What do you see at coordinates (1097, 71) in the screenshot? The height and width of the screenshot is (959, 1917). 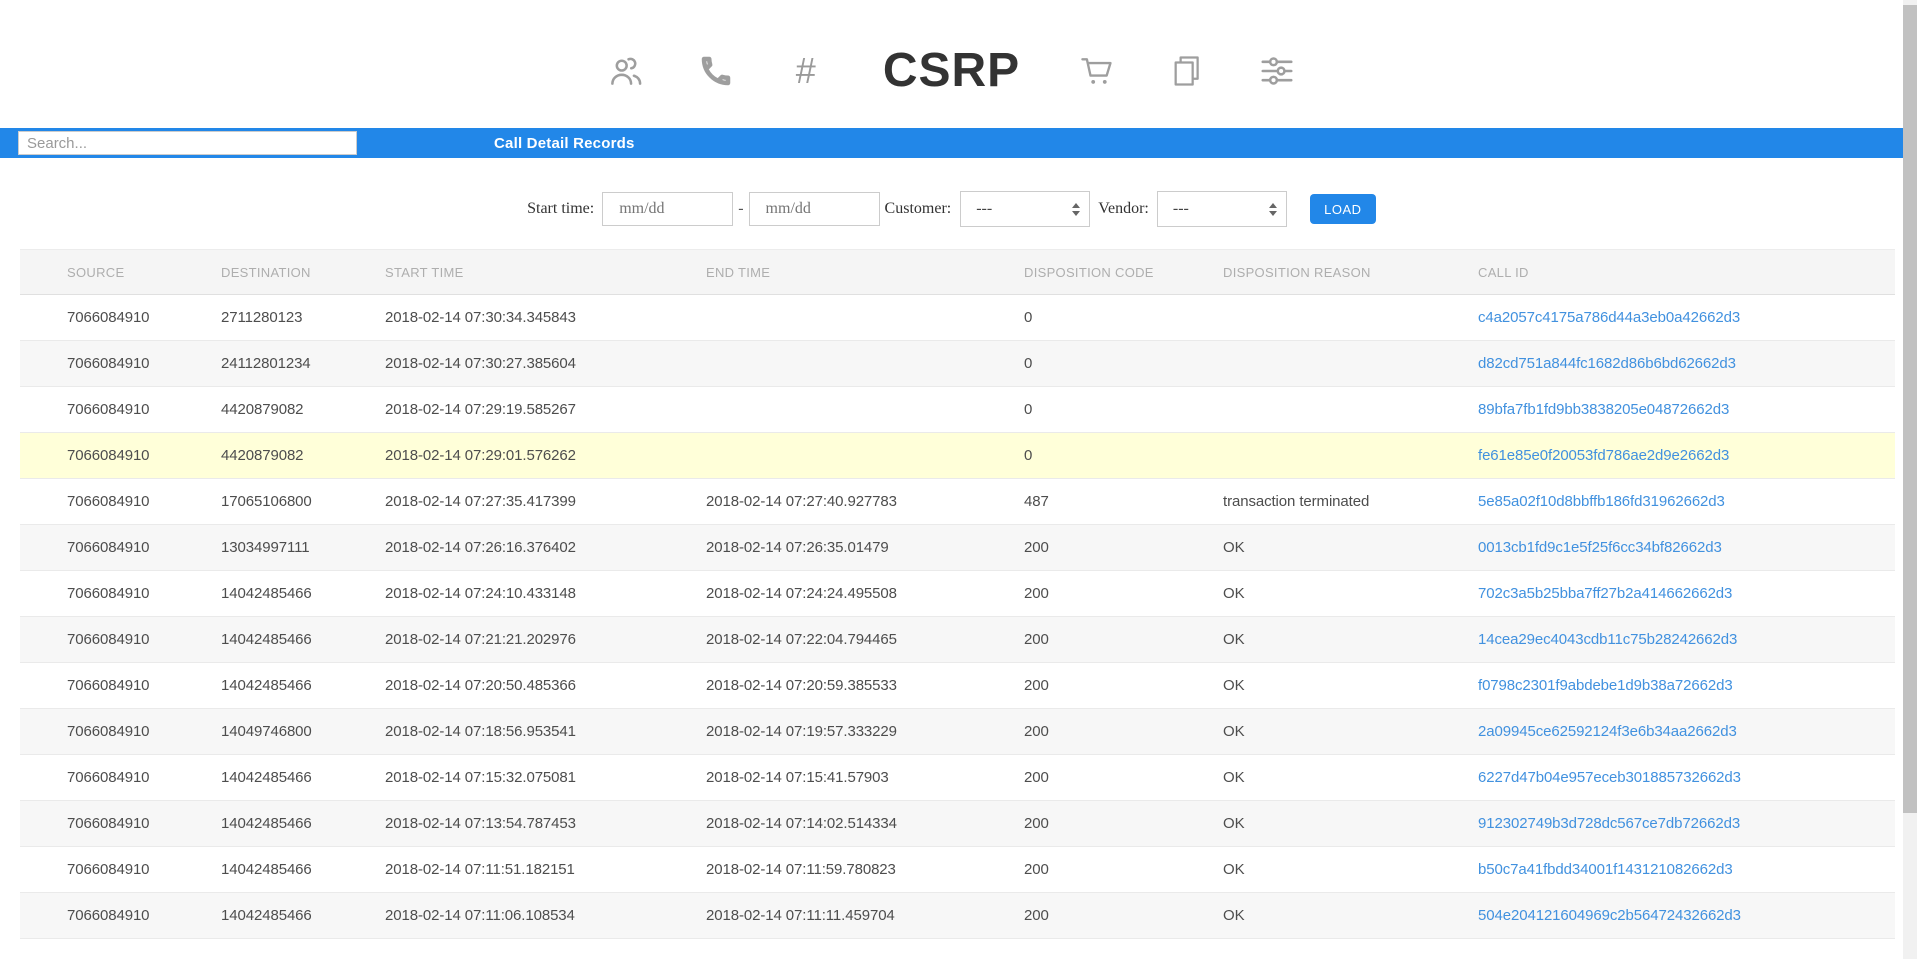 I see `cart-icon` at bounding box center [1097, 71].